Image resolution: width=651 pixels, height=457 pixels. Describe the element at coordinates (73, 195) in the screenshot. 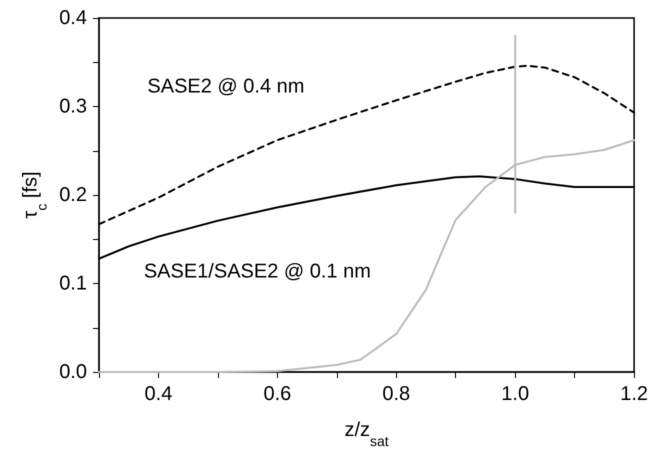

I see `y-tick-label: 0.2` at that location.